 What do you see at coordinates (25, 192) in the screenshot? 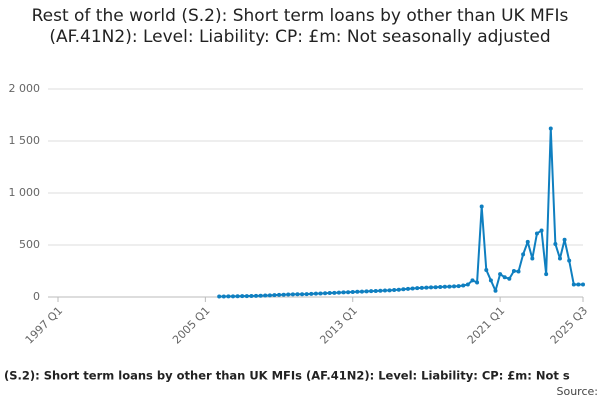
I see `y-tick-label: 1 000` at bounding box center [25, 192].